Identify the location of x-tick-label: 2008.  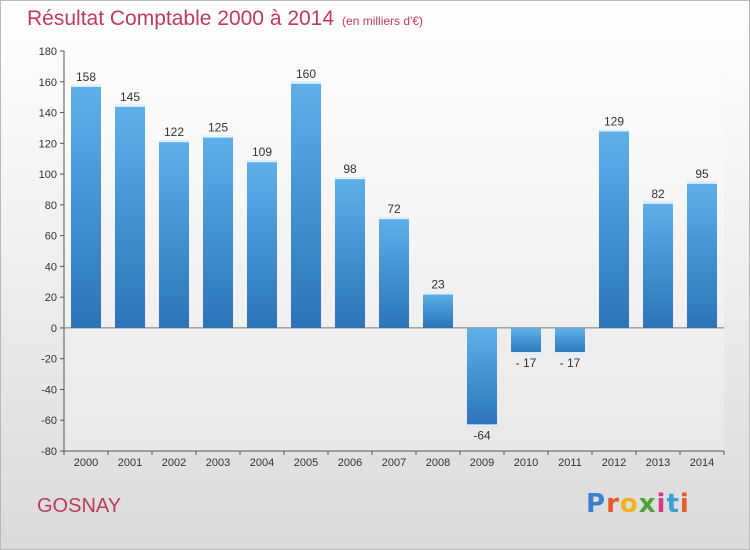
(438, 463).